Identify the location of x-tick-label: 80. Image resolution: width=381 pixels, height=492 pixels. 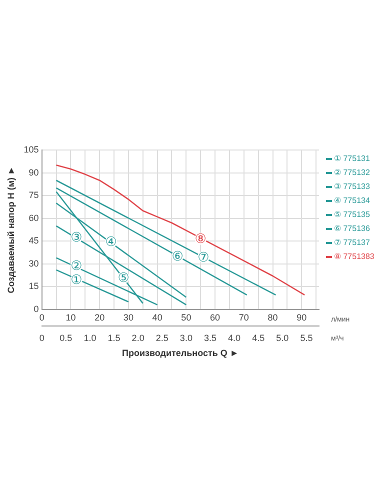
(273, 317).